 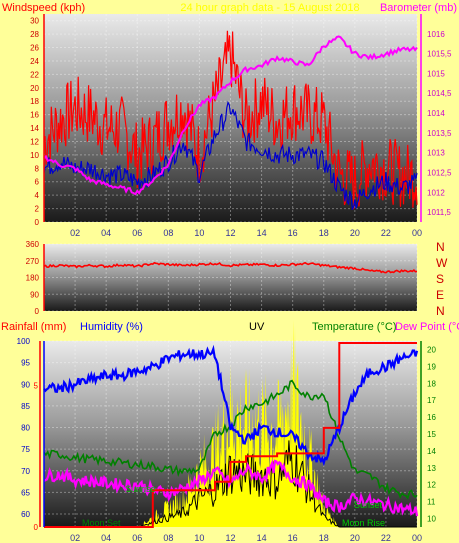 What do you see at coordinates (111, 327) in the screenshot?
I see `humidity-axis-title: Humidity (%)` at bounding box center [111, 327].